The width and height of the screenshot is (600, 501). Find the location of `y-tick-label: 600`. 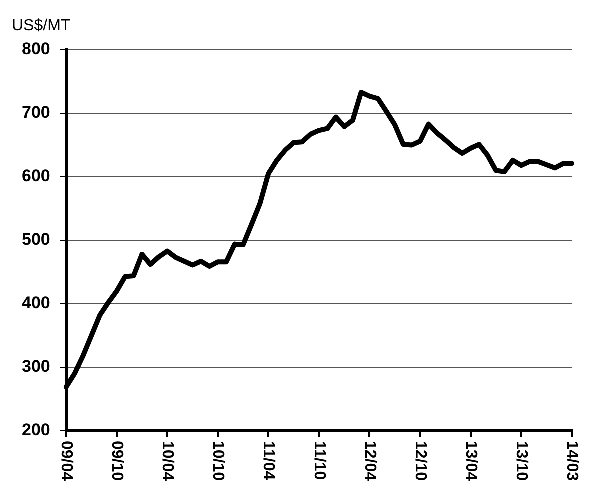

y-tick-label: 600 is located at coordinates (36, 176).